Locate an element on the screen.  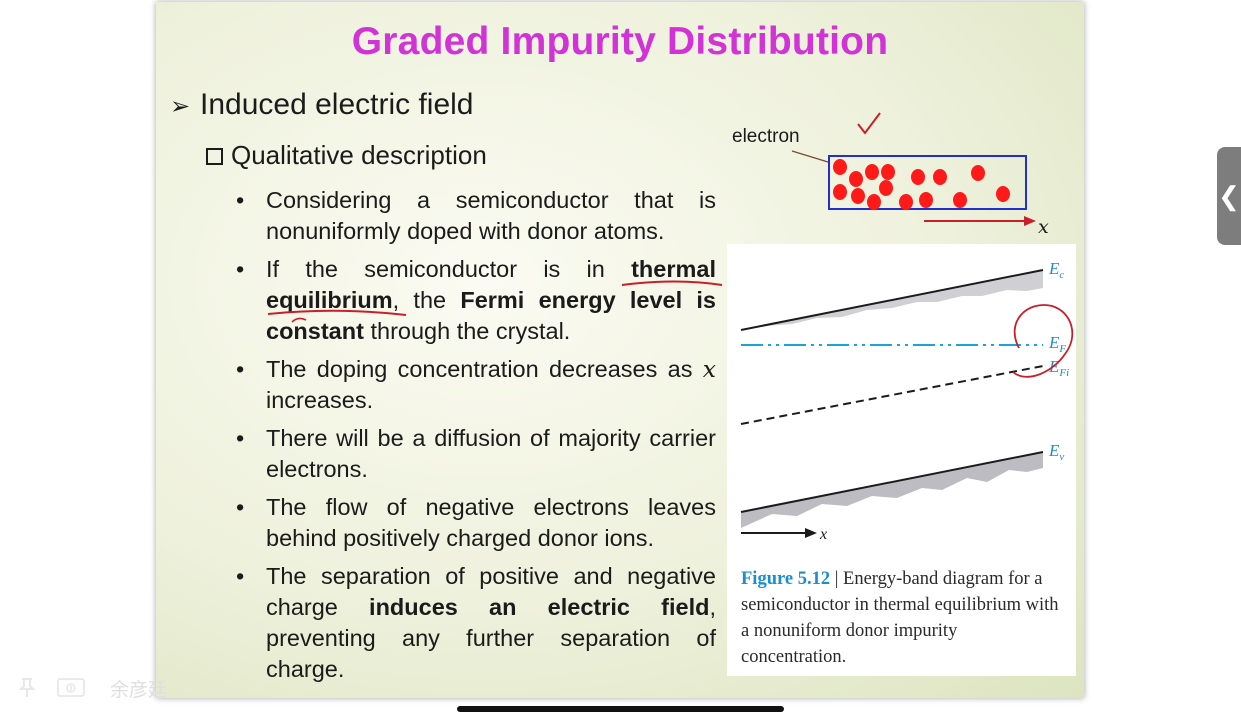
figure-x-label: x is located at coordinates (823, 534).